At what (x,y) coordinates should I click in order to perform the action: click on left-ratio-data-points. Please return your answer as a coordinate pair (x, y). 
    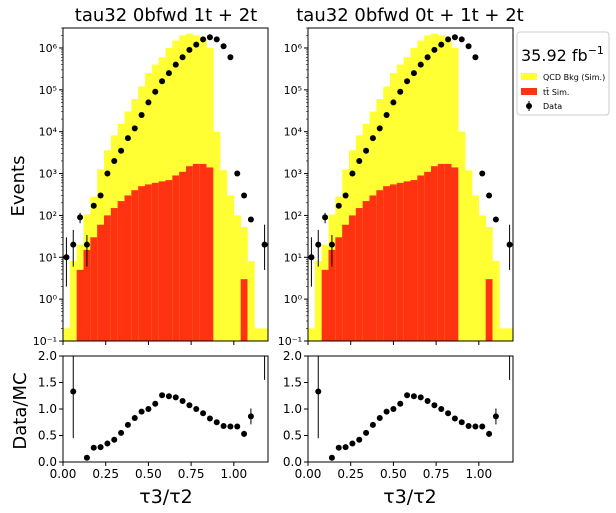
    Looking at the image, I should click on (168, 408).